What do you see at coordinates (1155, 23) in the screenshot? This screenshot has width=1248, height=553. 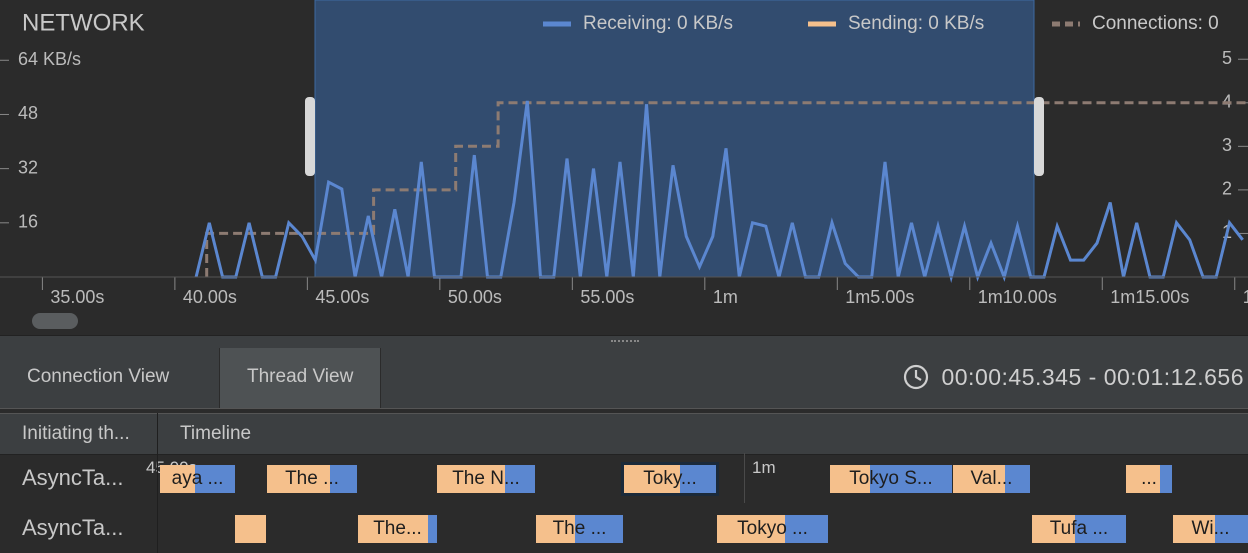 I see `legend-label: Connections: 0` at bounding box center [1155, 23].